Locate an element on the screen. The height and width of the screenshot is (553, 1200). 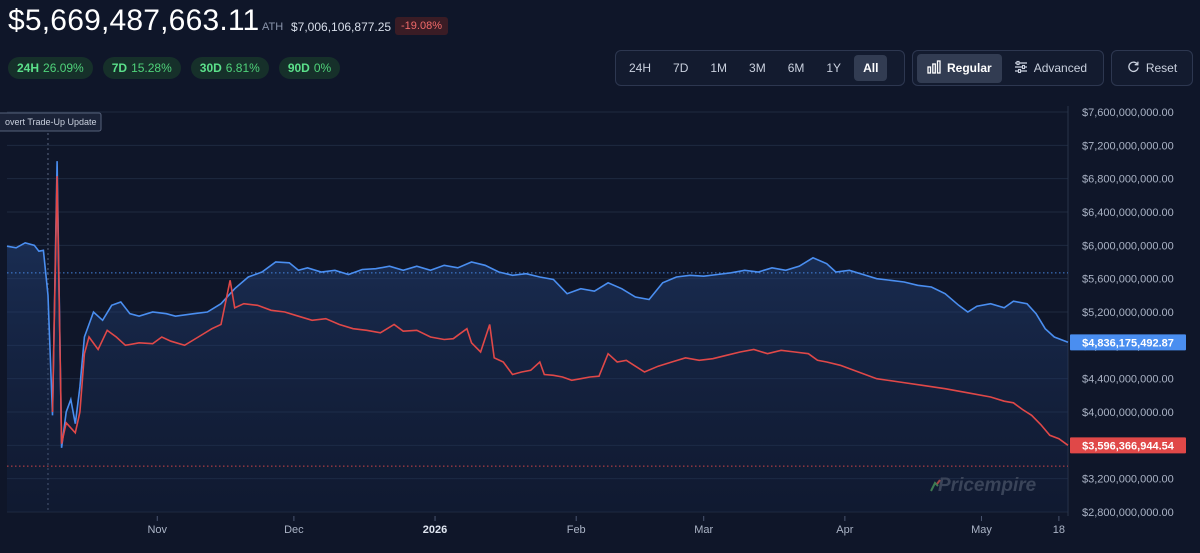
x-tick-label: Feb is located at coordinates (576, 530).